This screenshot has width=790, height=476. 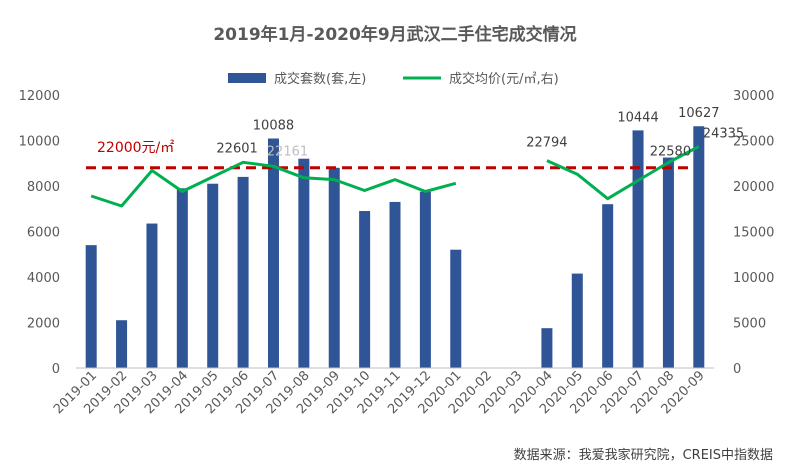 What do you see at coordinates (723, 134) in the screenshot?
I see `line-data-label: 24335` at bounding box center [723, 134].